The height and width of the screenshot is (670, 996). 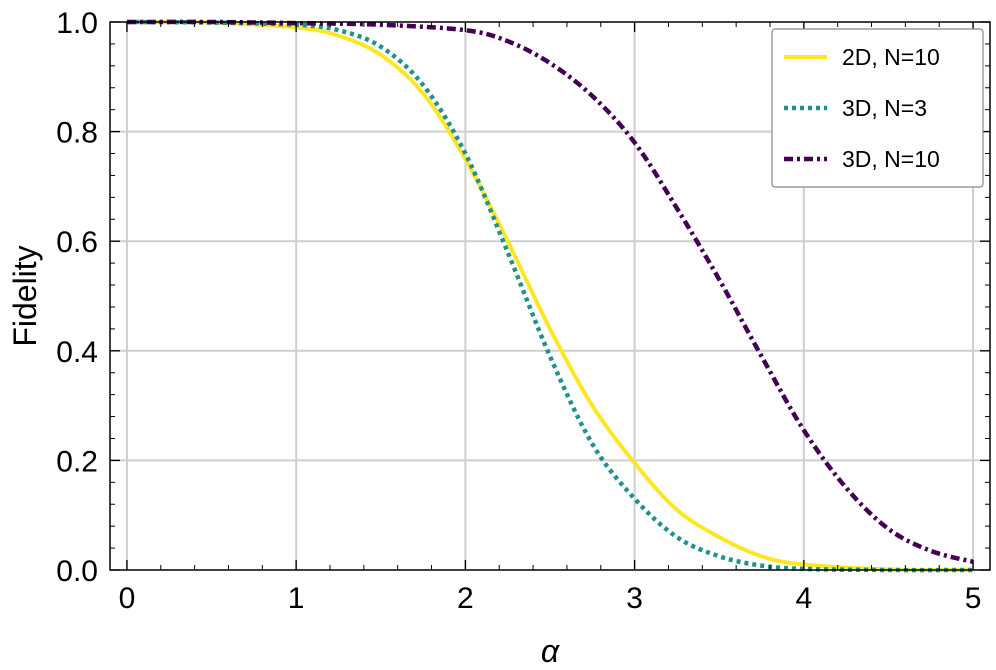 I want to click on x-tick-label: 1, so click(x=296, y=598).